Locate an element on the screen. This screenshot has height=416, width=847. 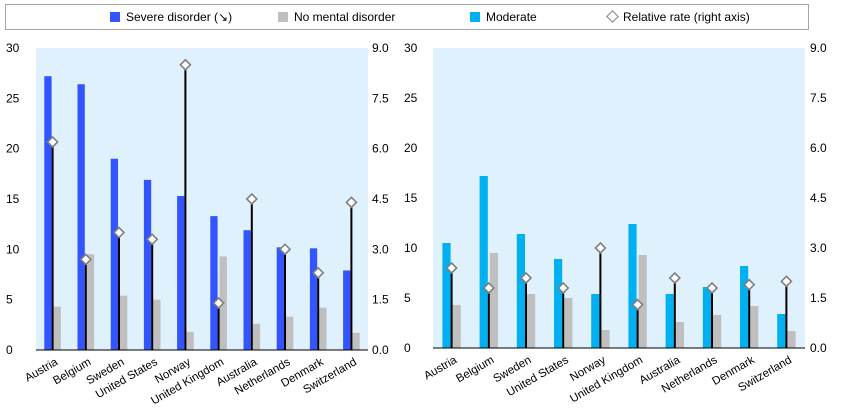
category-label: Belgium is located at coordinates (475, 369).